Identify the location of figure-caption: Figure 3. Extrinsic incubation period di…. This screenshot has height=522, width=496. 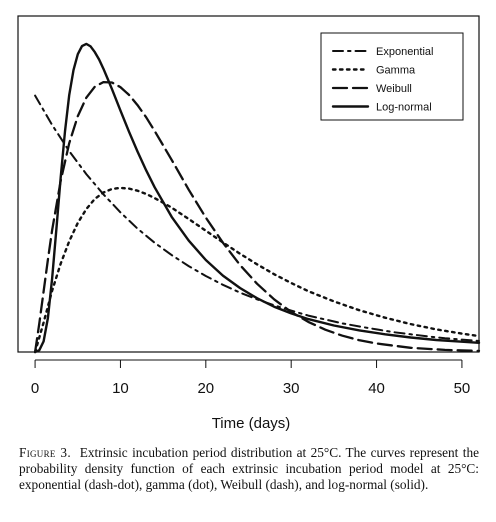
(249, 469).